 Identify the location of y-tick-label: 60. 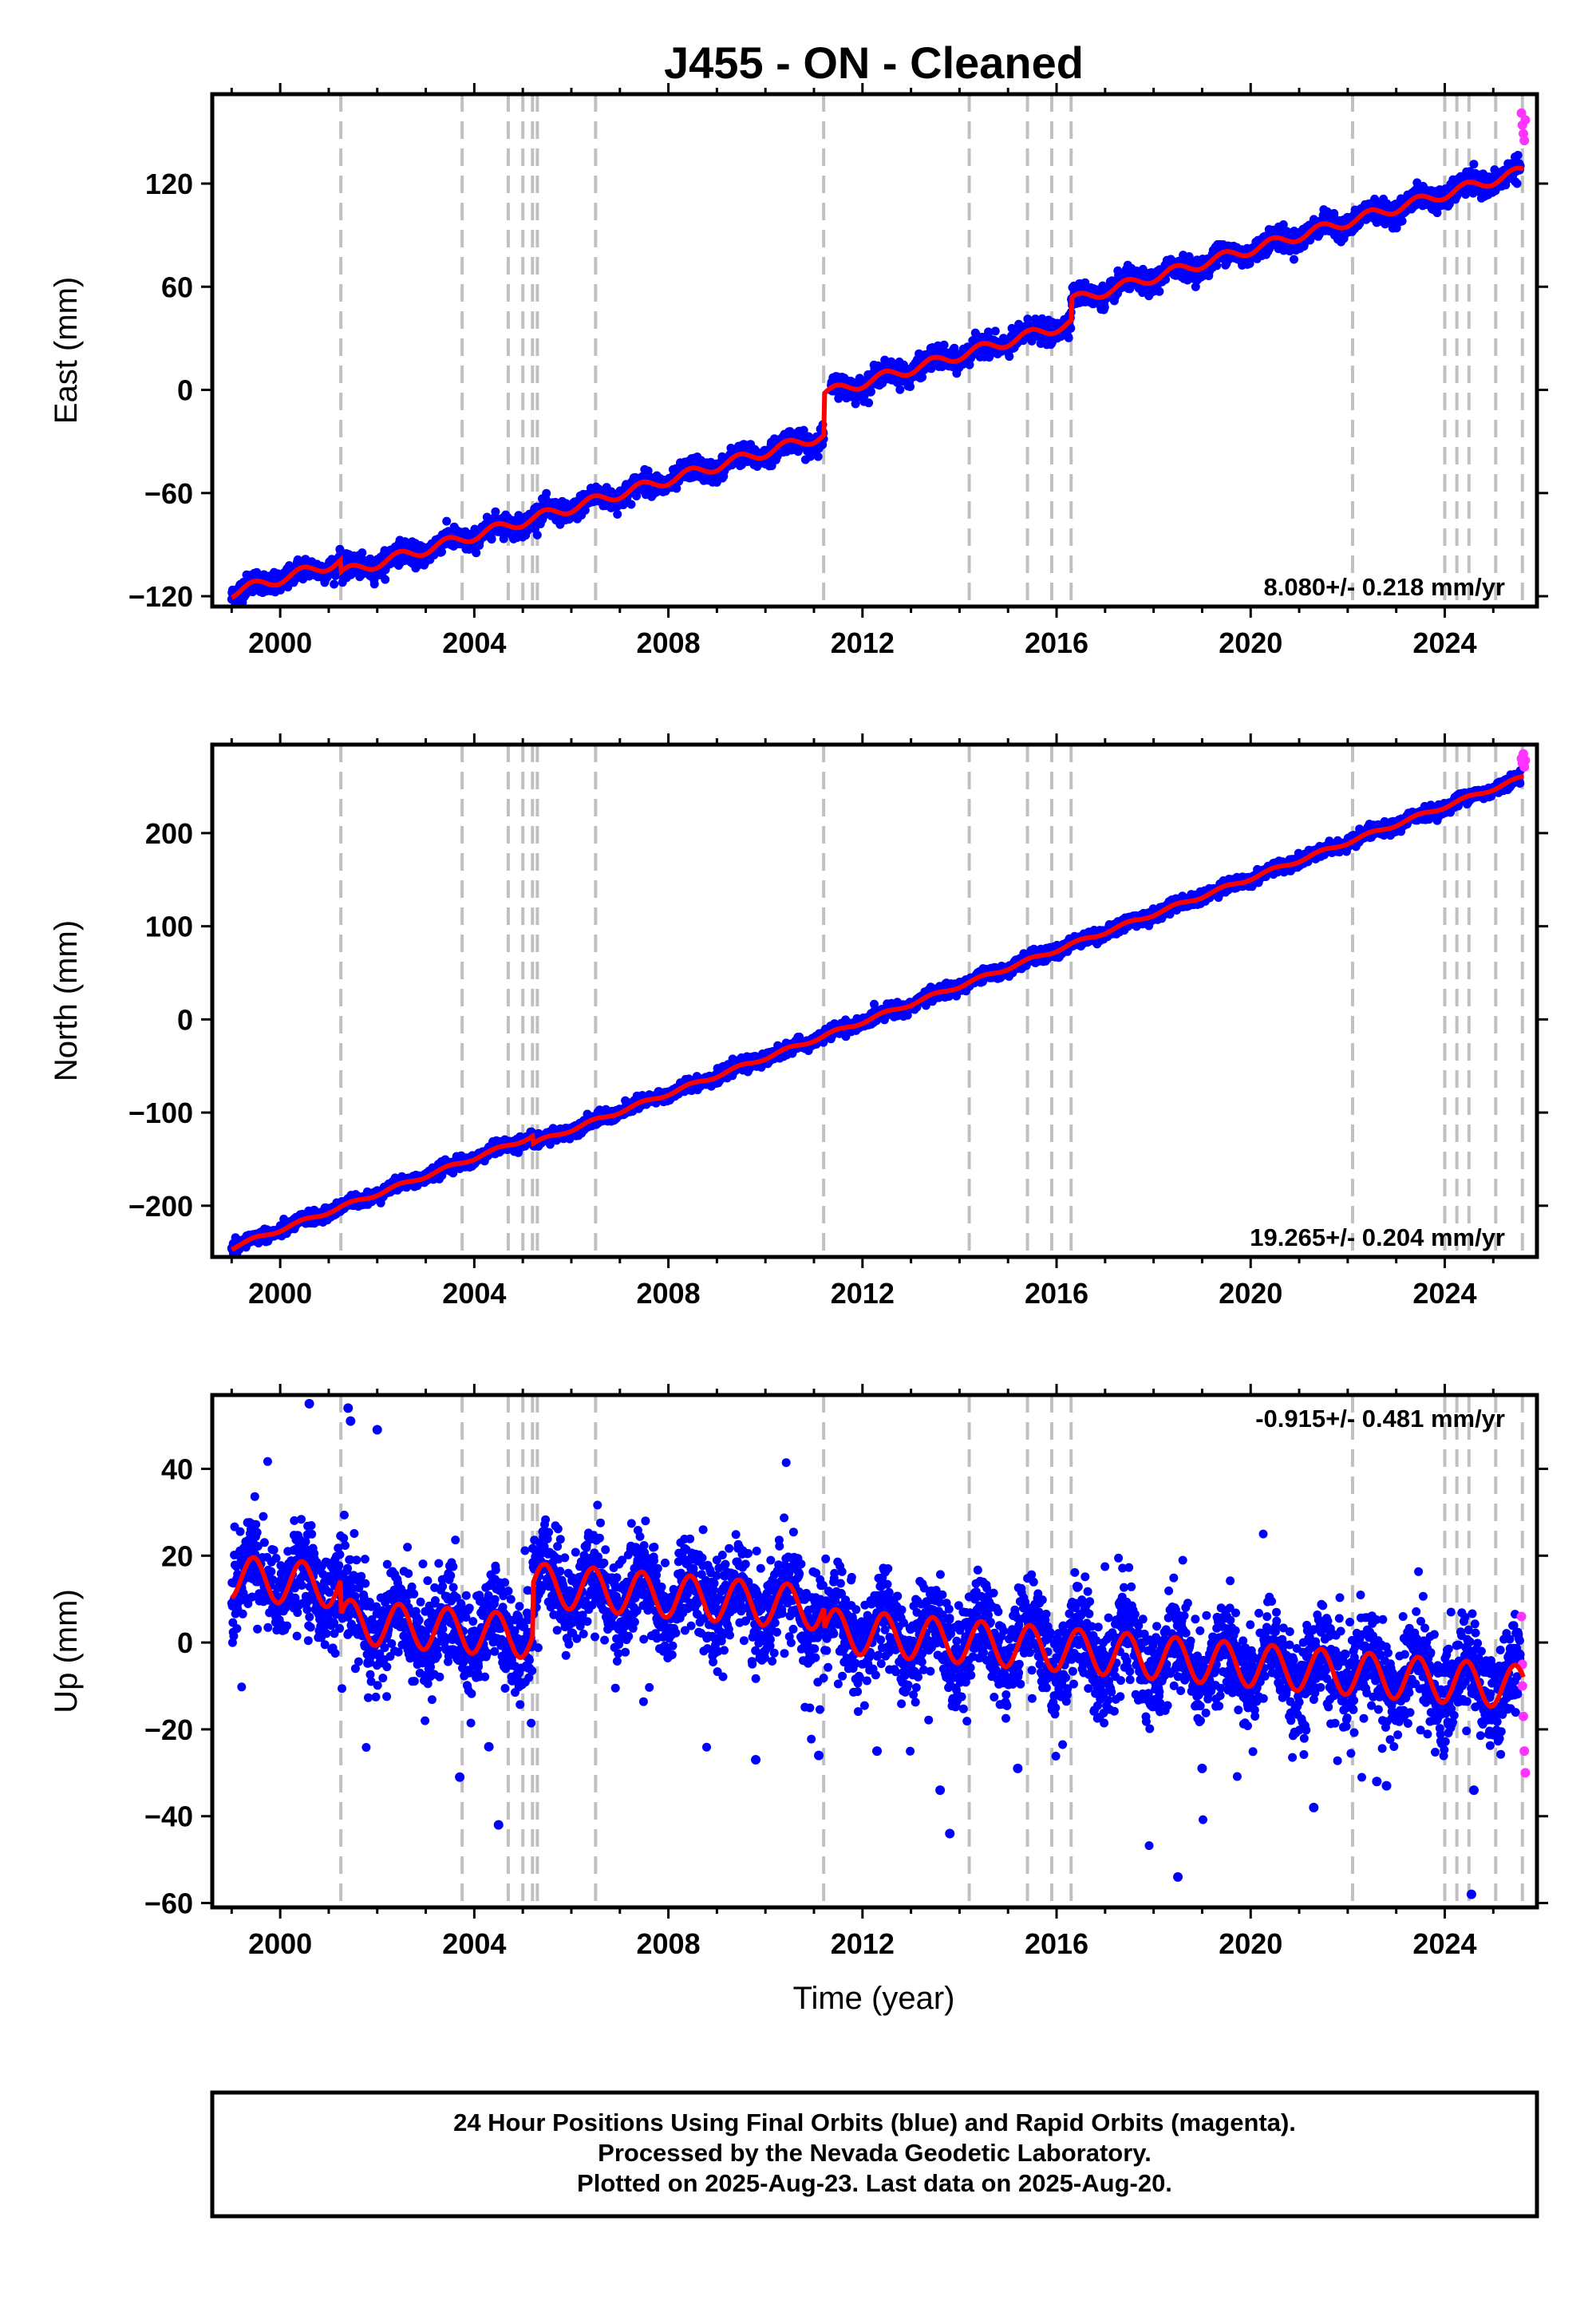
(177, 287).